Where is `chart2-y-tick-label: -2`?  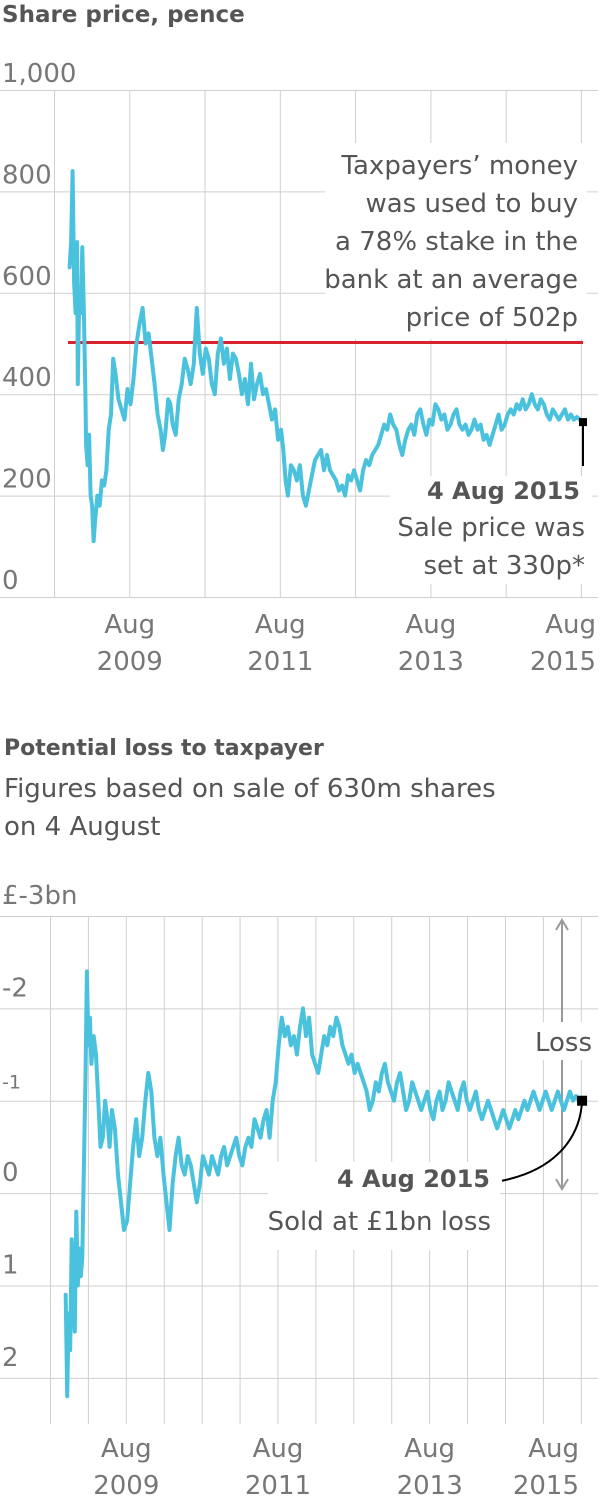
chart2-y-tick-label: -2 is located at coordinates (15, 988).